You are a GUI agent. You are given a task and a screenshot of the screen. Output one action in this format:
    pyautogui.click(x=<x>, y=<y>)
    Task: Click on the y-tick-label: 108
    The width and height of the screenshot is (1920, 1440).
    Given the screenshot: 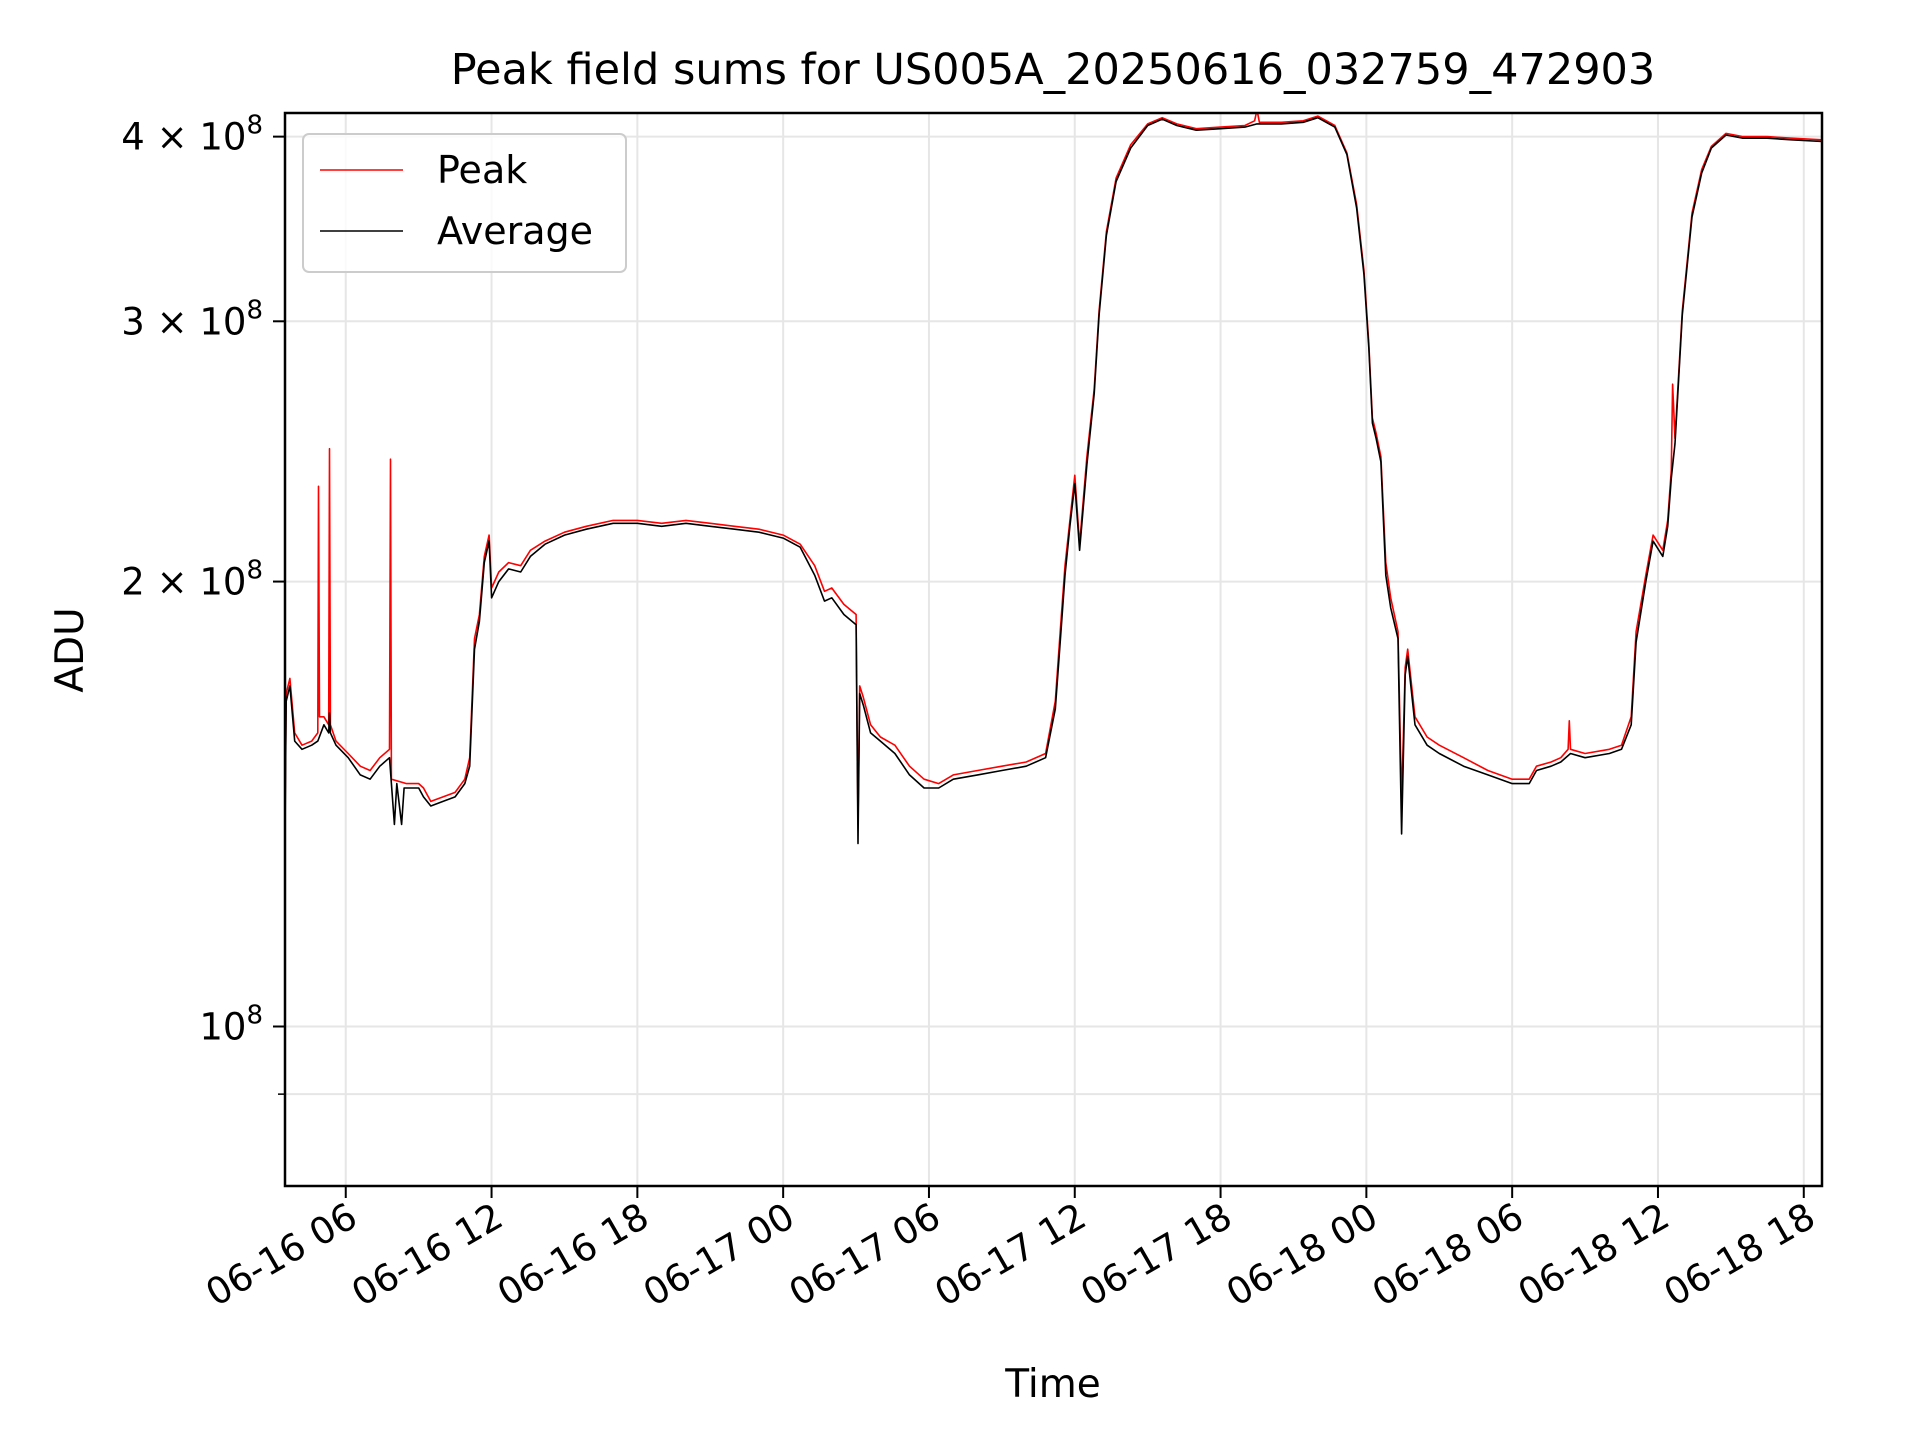 What is the action you would take?
    pyautogui.click(x=231, y=1025)
    